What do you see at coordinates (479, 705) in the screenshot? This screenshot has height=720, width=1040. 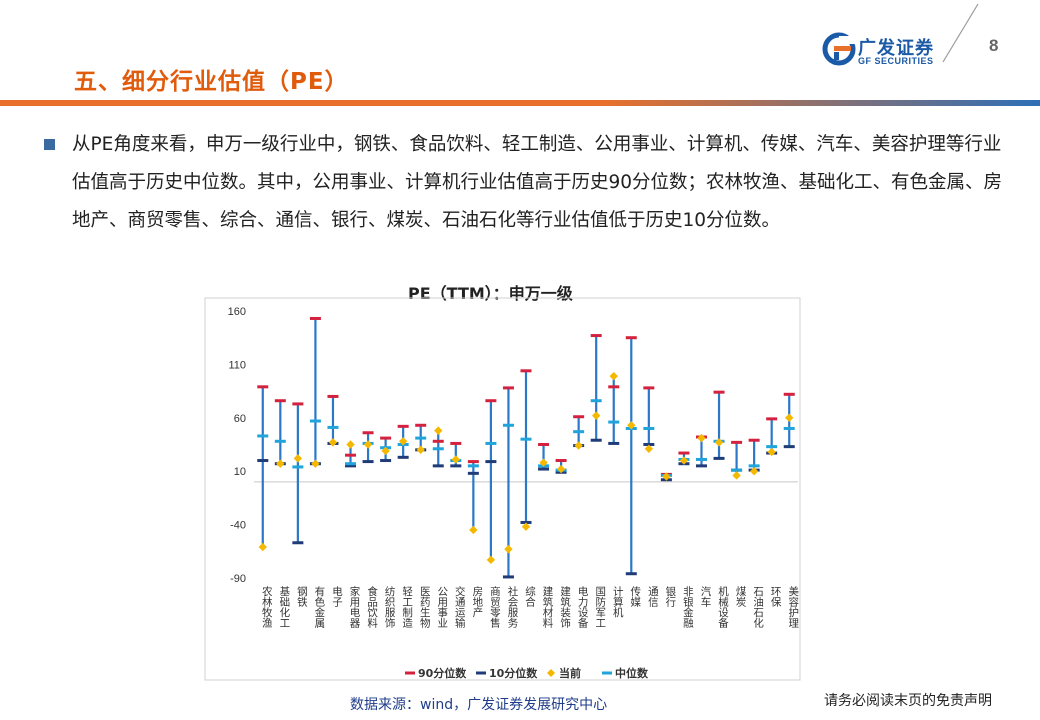 I see `data-source: 数据来源：wind，广发证券发展研究中心` at bounding box center [479, 705].